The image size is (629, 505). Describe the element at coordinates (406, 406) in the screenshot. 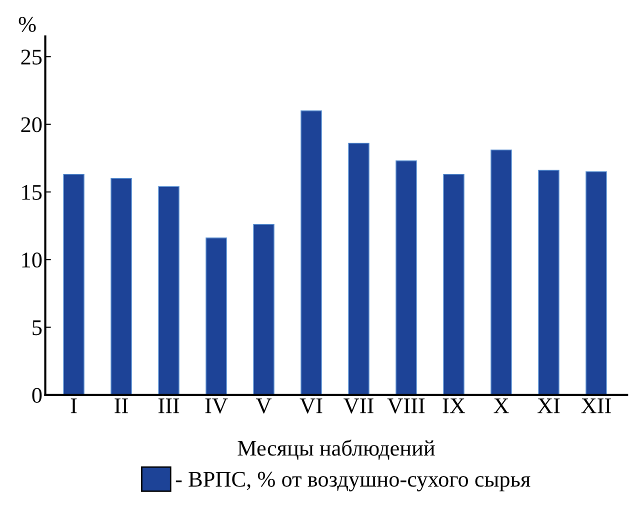

I see `x-tick-label: VIII` at that location.